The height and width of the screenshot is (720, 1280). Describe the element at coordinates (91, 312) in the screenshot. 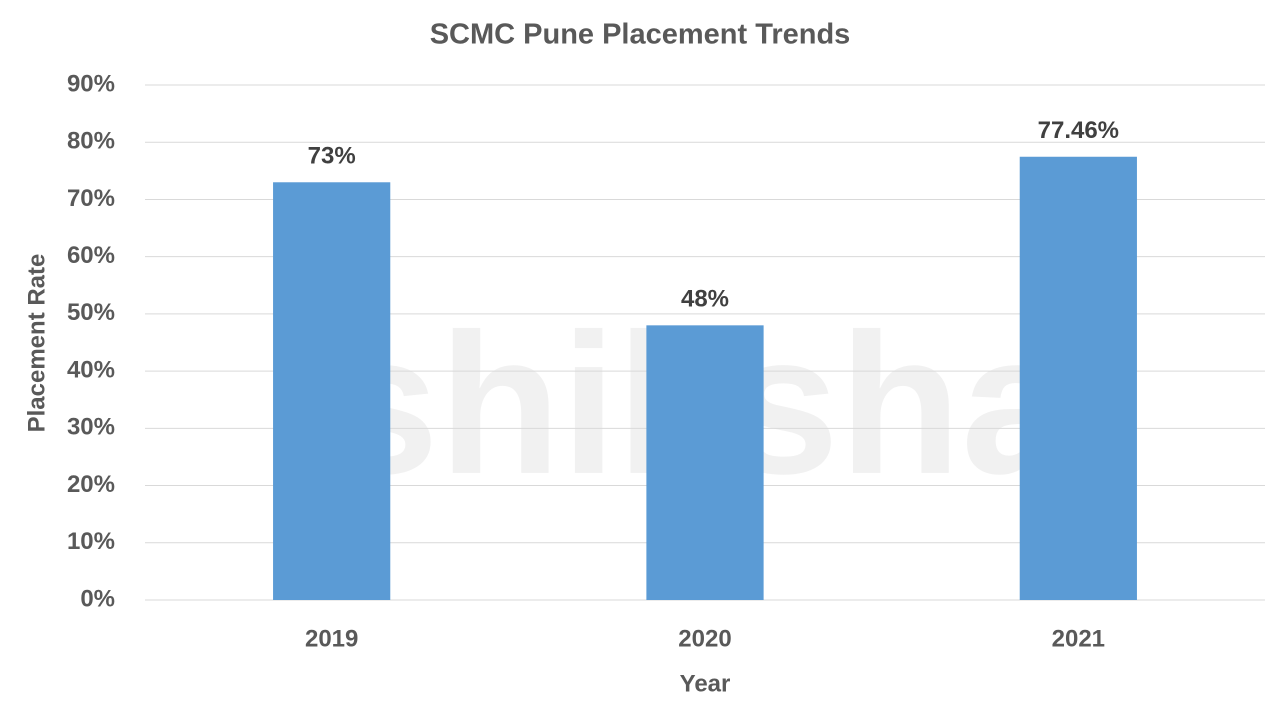

I see `y-tick-label: 50%` at that location.